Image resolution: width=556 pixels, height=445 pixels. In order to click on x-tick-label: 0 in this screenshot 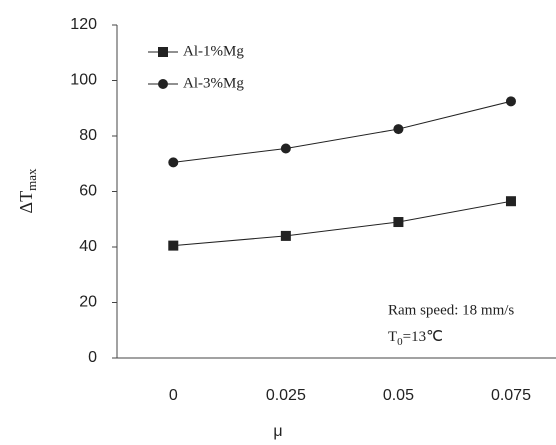, I will do `click(173, 395)`.